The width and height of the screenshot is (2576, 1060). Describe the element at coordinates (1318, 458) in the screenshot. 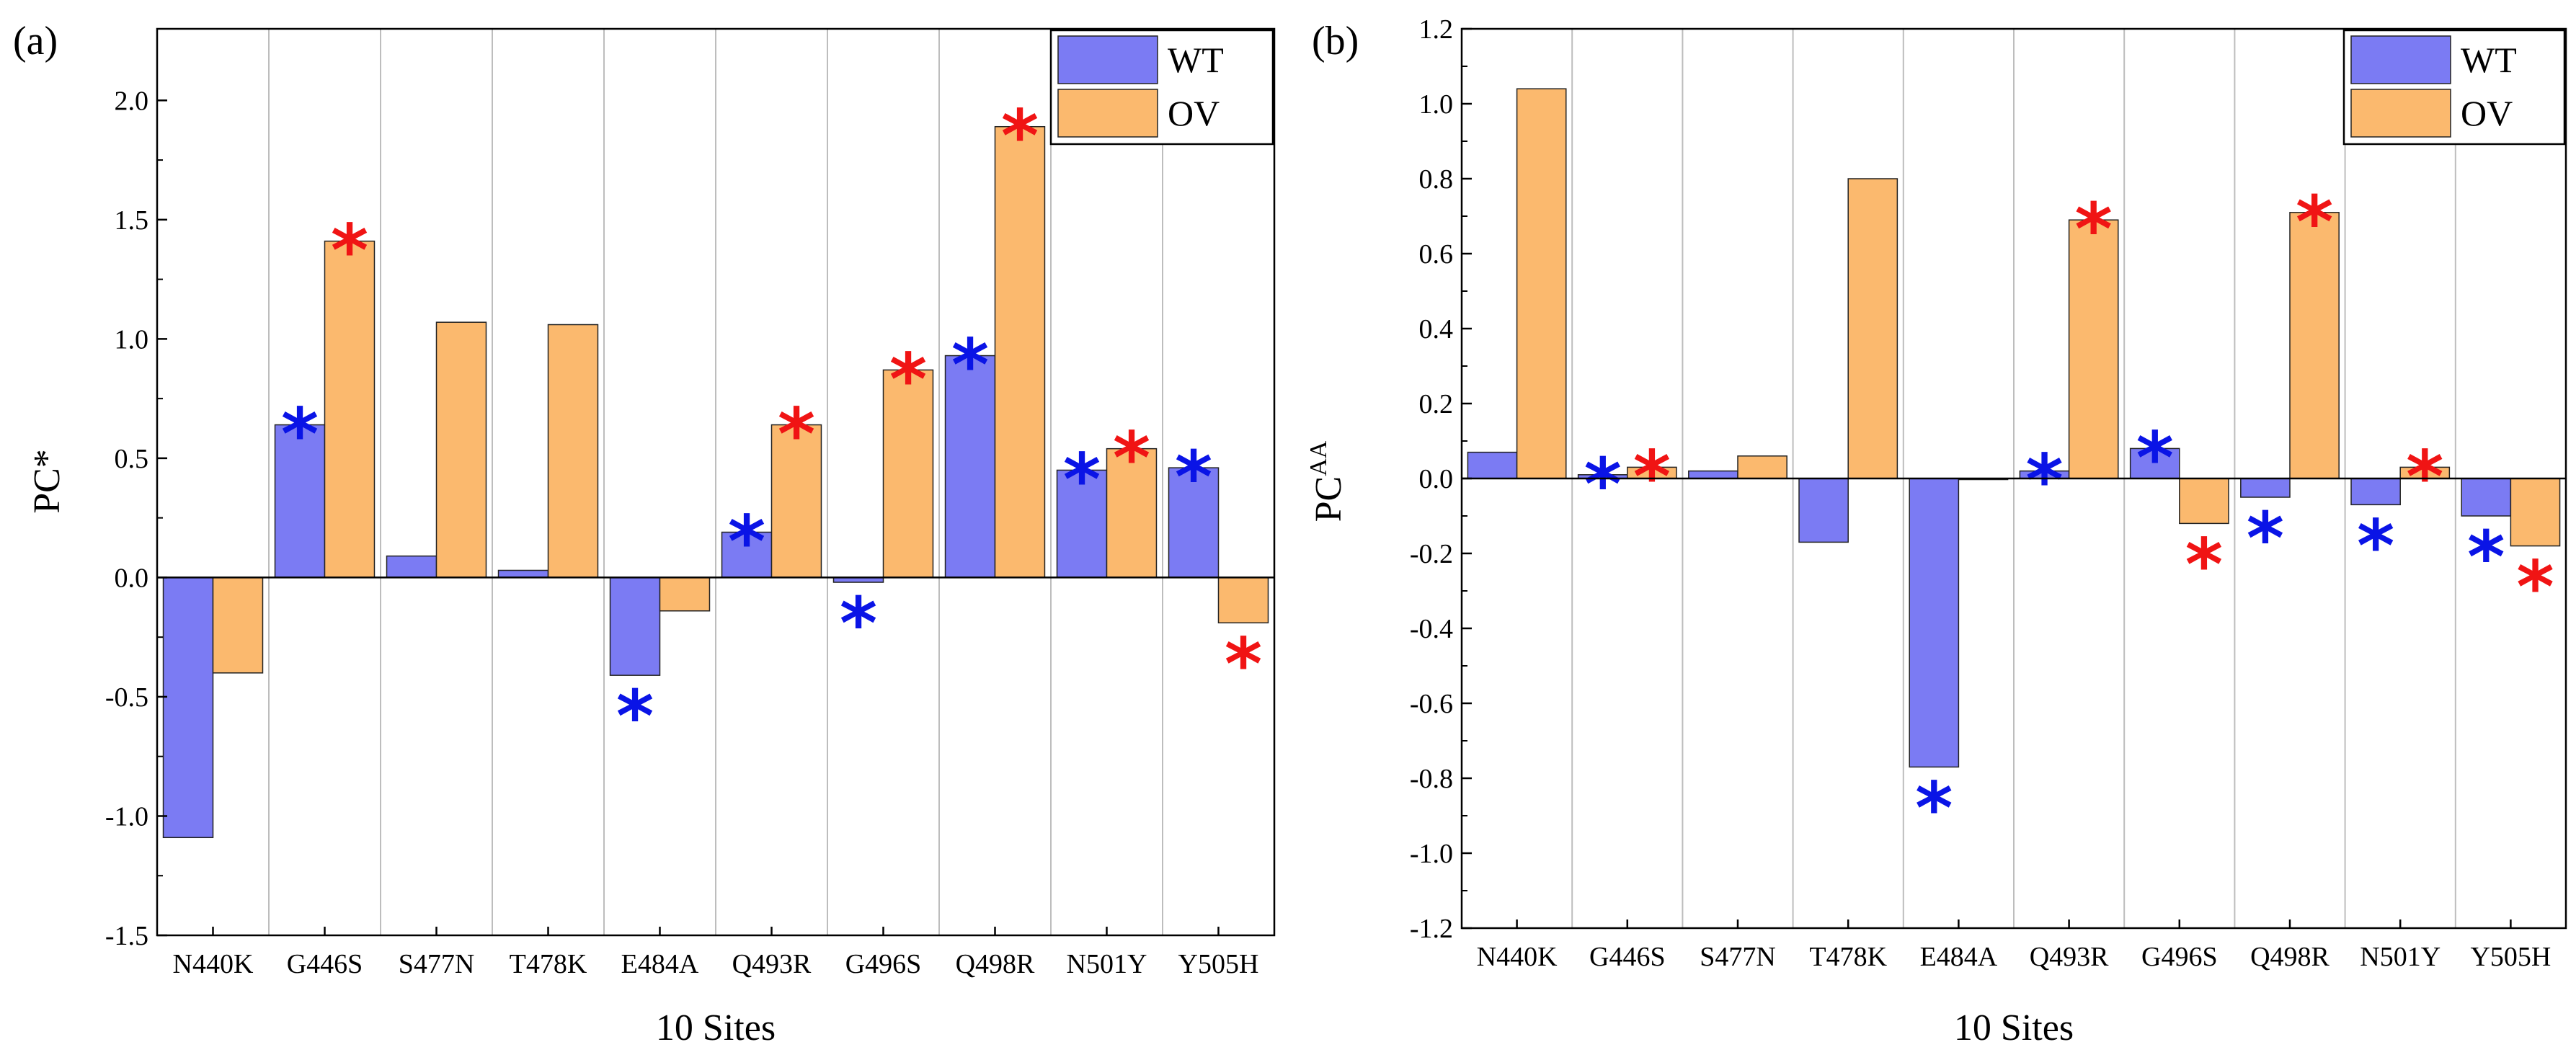

I see `y-axis-title-superscript: AA` at that location.